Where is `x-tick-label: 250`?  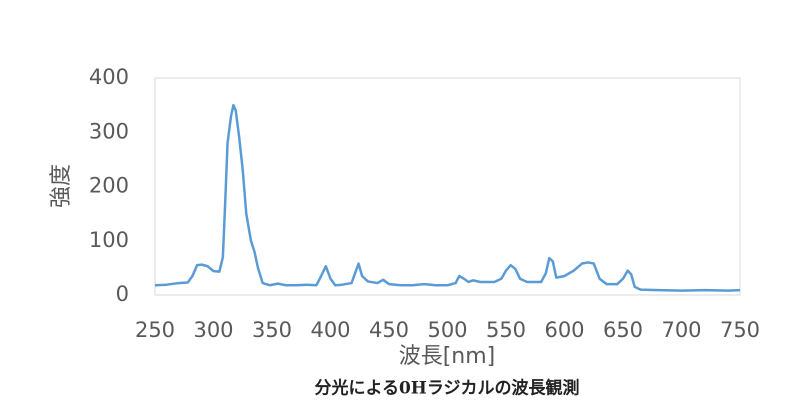 x-tick-label: 250 is located at coordinates (155, 330).